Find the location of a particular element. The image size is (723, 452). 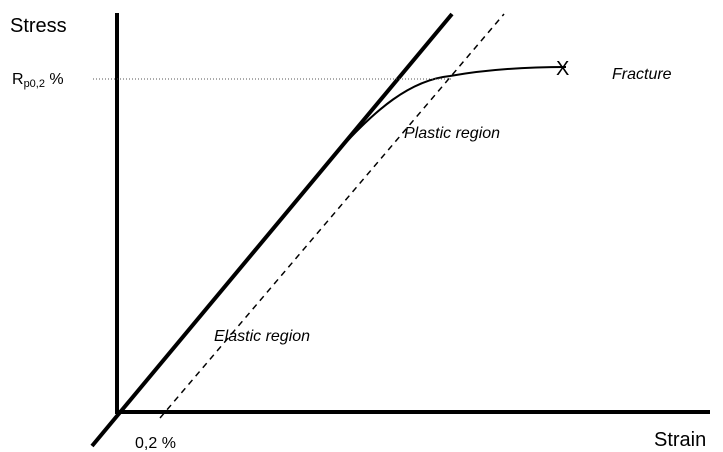

proof-stress-label: Rp0,2 % is located at coordinates (38, 80).